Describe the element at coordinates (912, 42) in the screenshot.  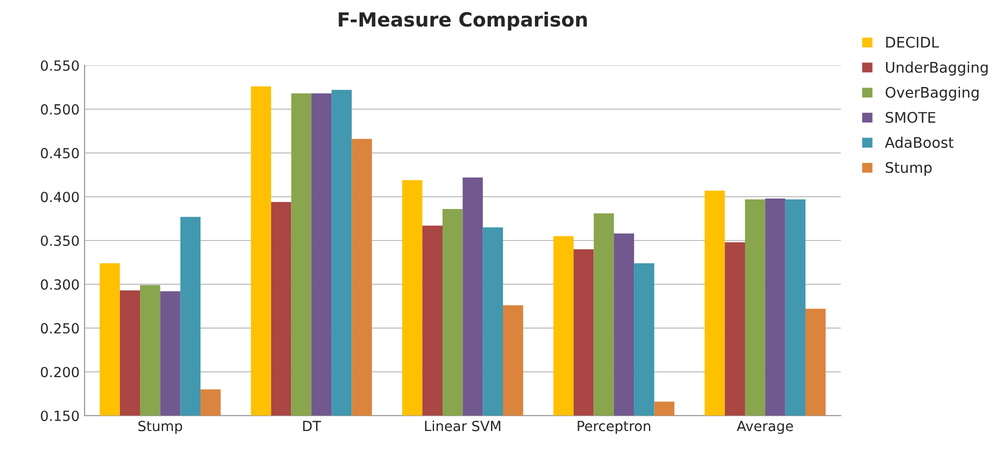
I see `legend-label: DECIDL` at that location.